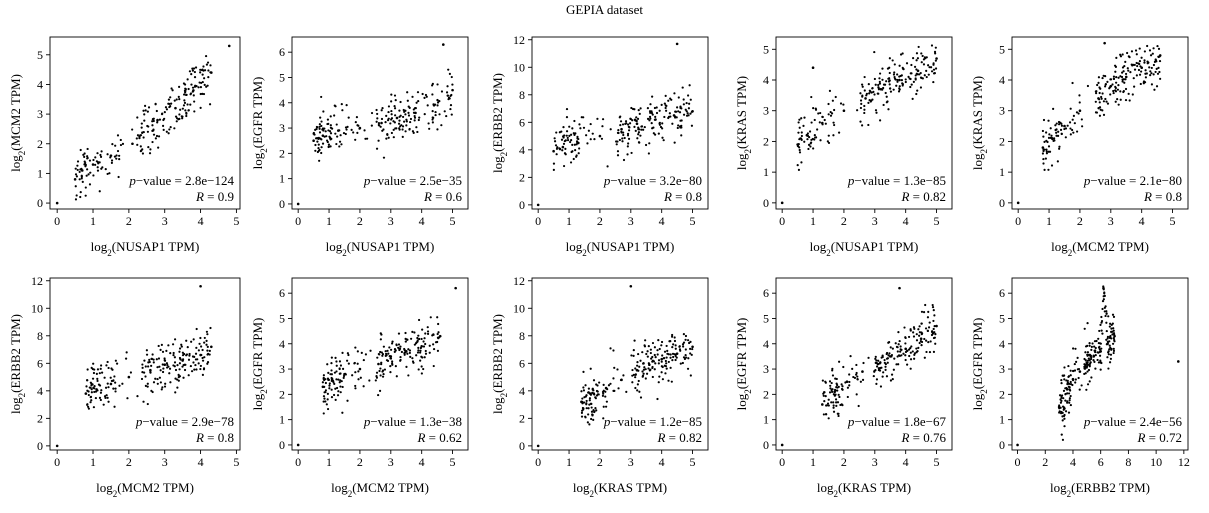  What do you see at coordinates (1162, 196) in the screenshot?
I see `r-annotation: R = 0.8` at bounding box center [1162, 196].